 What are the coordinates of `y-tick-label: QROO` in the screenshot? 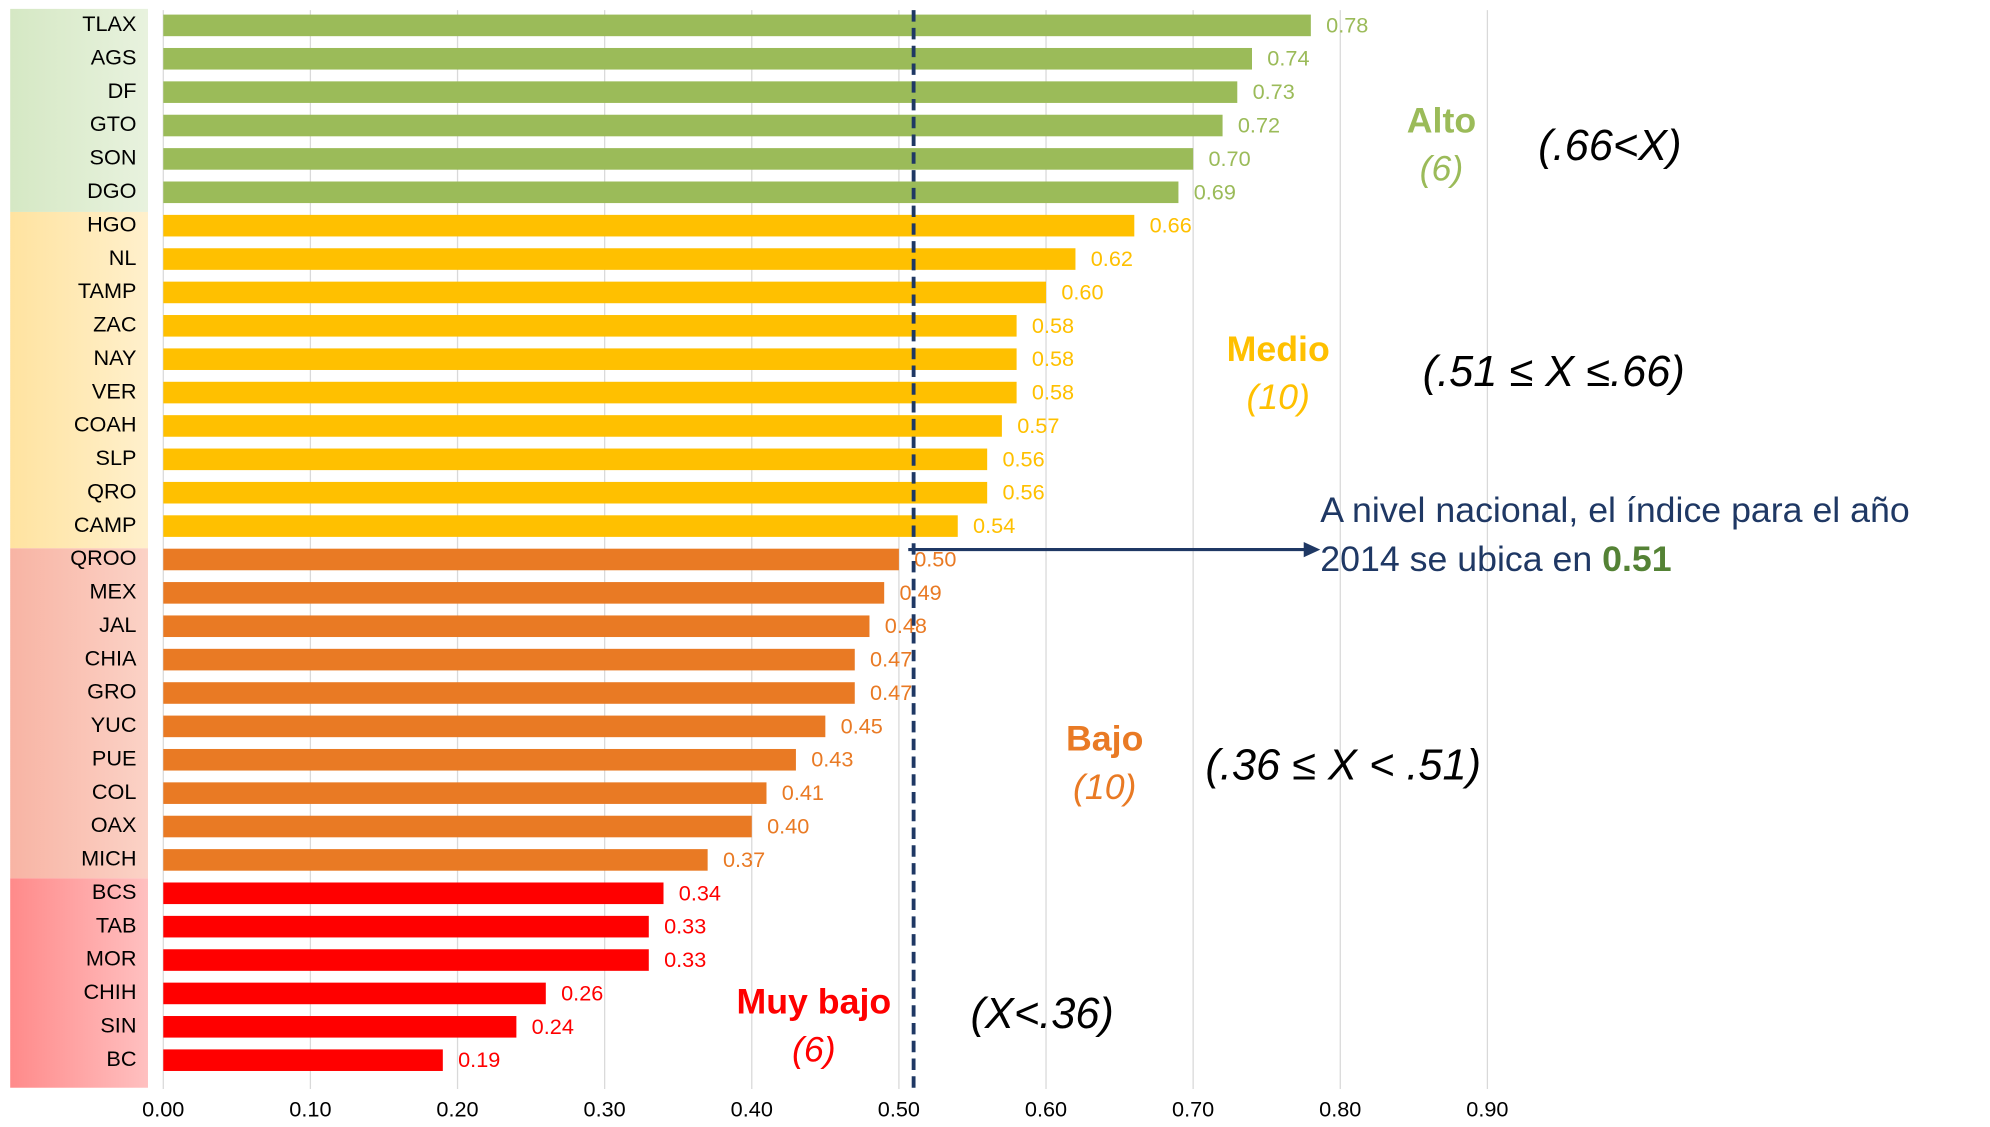 It's located at (103, 557).